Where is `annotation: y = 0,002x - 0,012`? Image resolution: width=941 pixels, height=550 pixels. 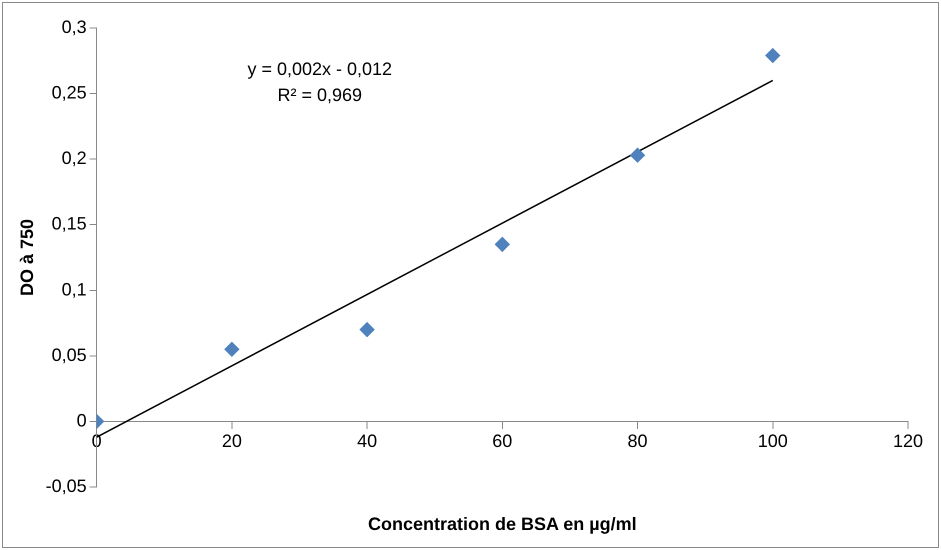
annotation: y = 0,002x - 0,012 is located at coordinates (319, 68).